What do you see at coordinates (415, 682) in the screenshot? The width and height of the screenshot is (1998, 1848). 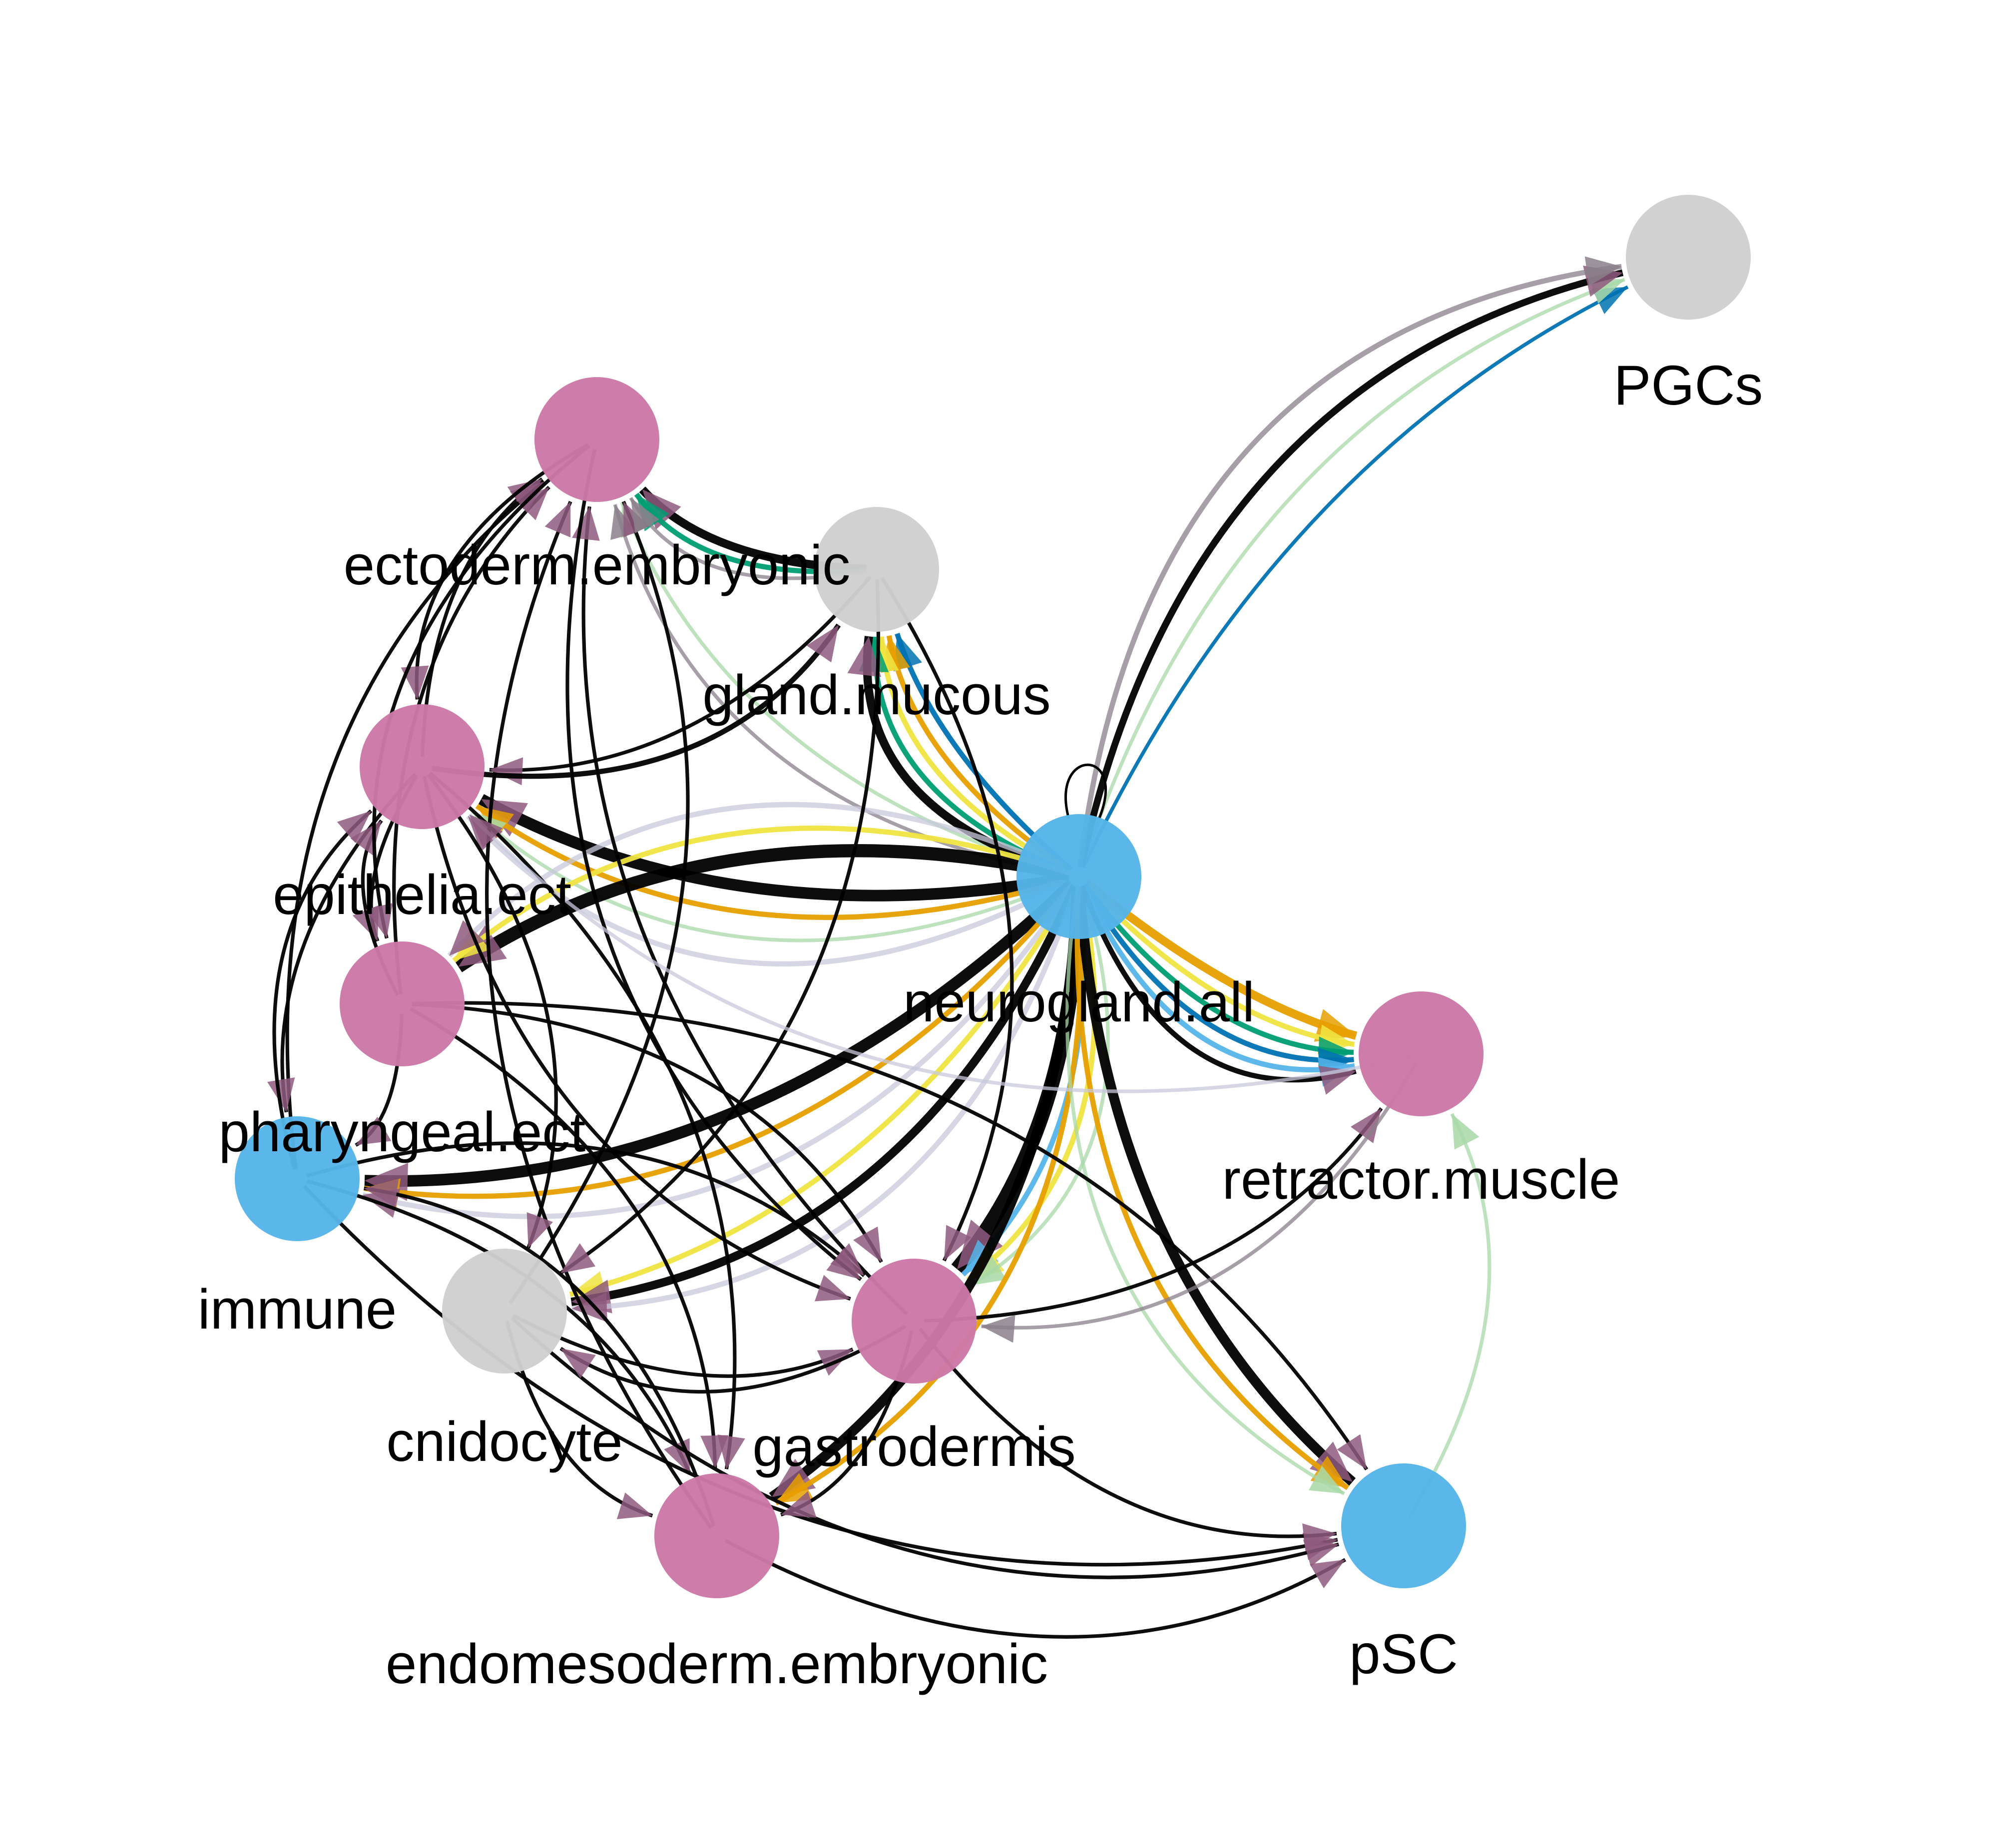 I see `arrowhead-ectoderm-embryonic-to-epithelia-ect` at bounding box center [415, 682].